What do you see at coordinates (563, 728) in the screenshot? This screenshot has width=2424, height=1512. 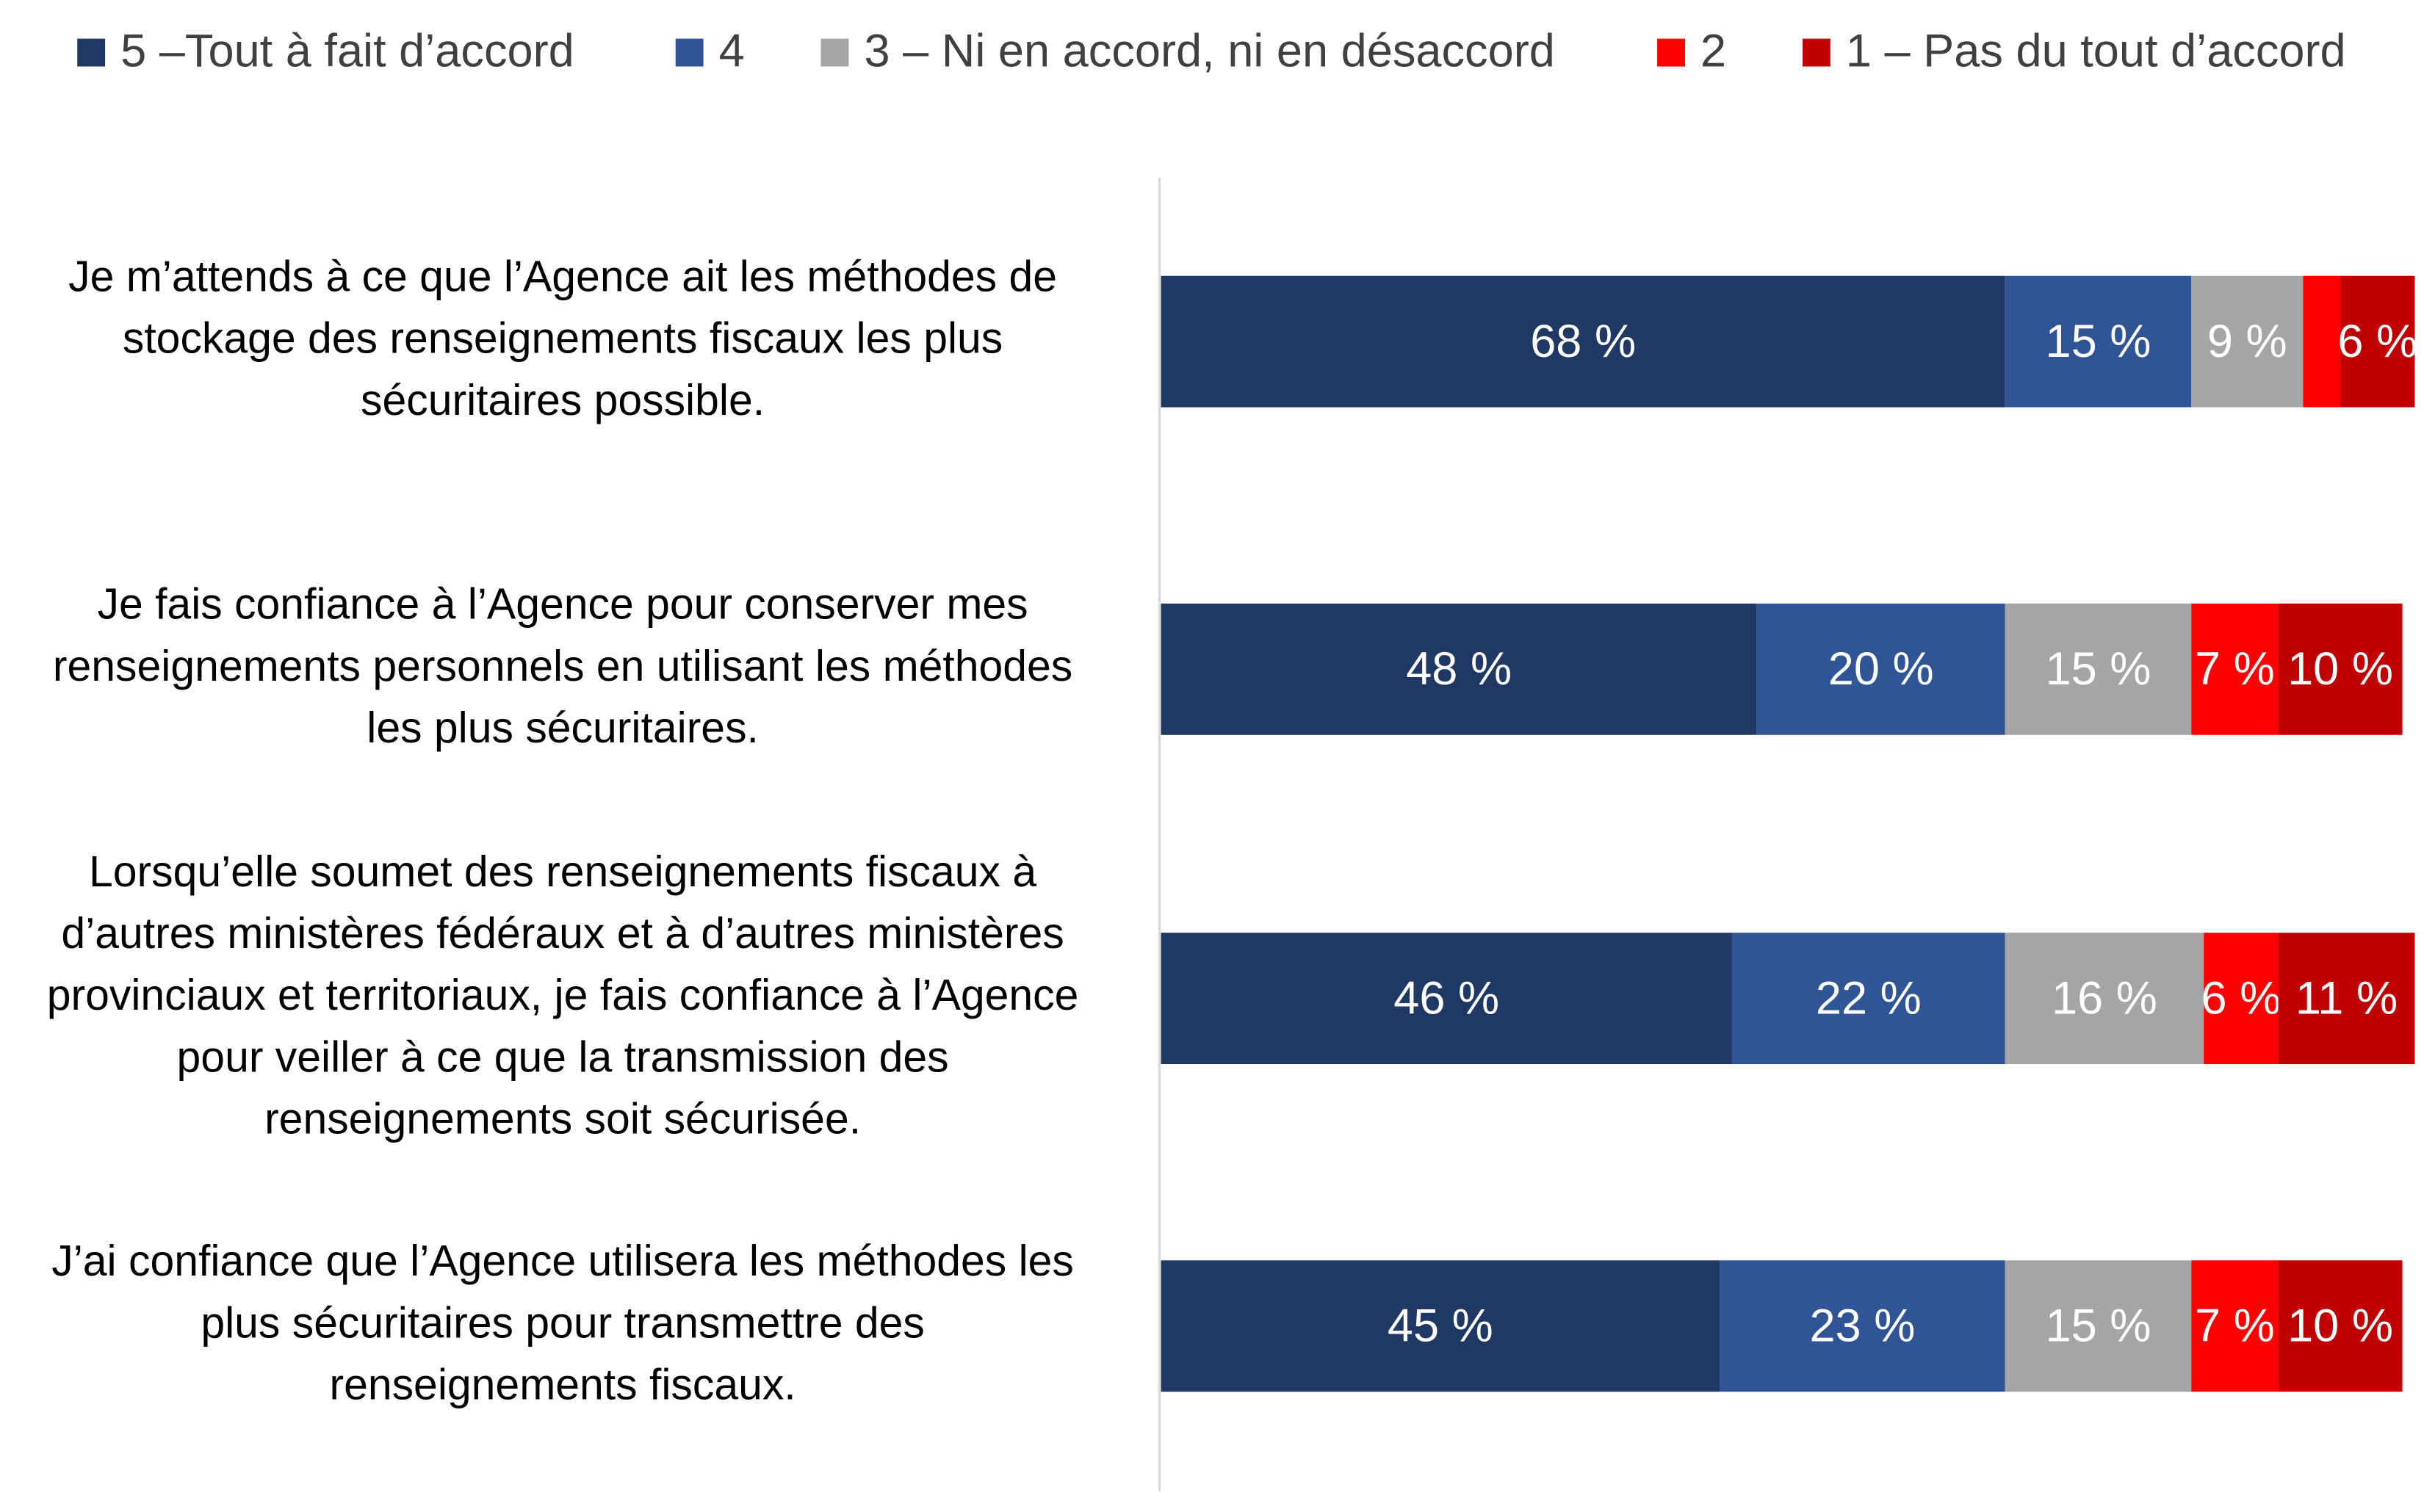 I see `category-label: les plus sécuritaires.` at bounding box center [563, 728].